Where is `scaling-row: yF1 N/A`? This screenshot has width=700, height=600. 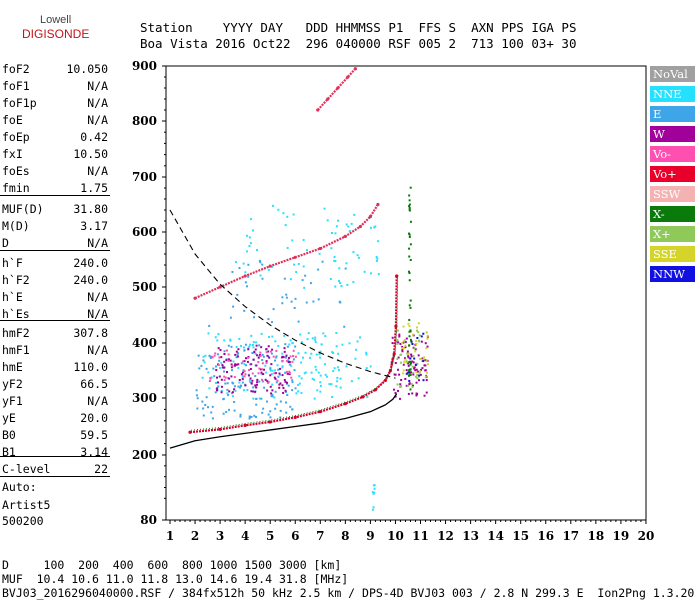
scaling-row: yF1 N/A is located at coordinates (55, 403).